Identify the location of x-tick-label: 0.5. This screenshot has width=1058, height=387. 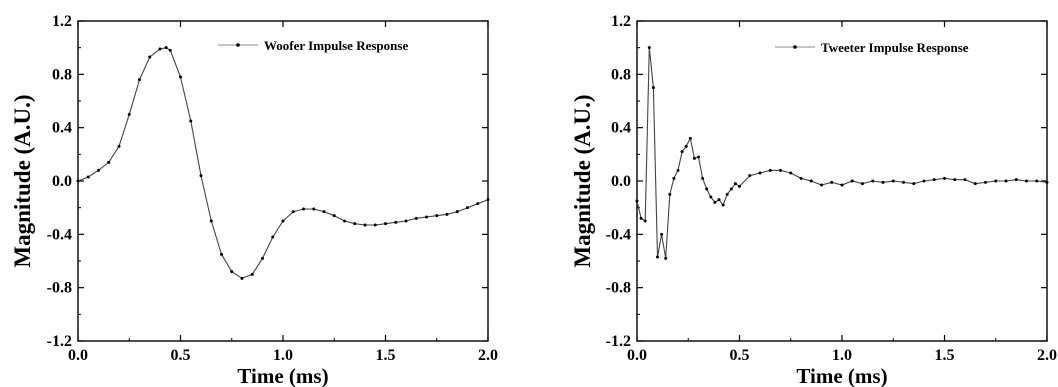
(181, 355).